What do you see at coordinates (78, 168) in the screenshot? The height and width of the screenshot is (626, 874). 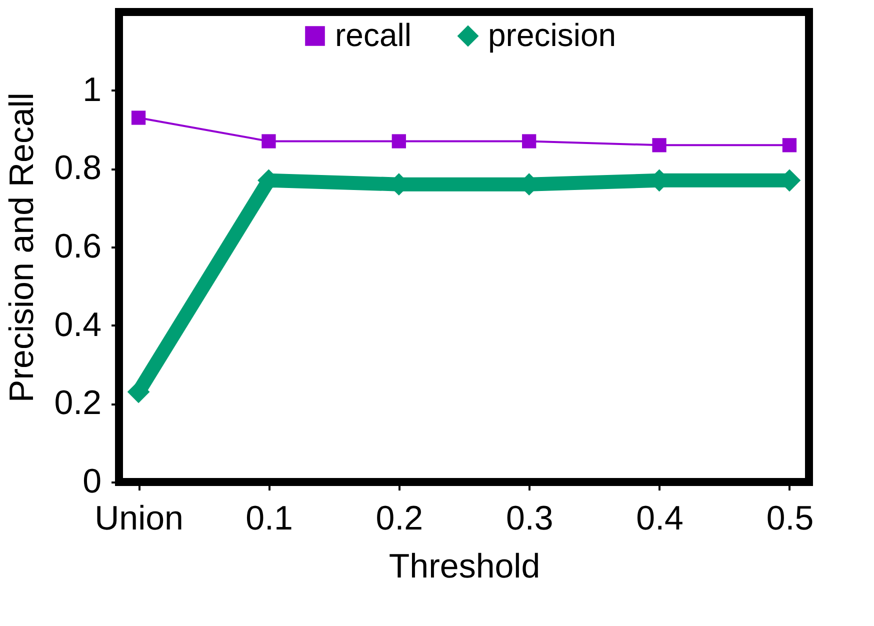 I see `y-tick-label: 0.8` at bounding box center [78, 168].